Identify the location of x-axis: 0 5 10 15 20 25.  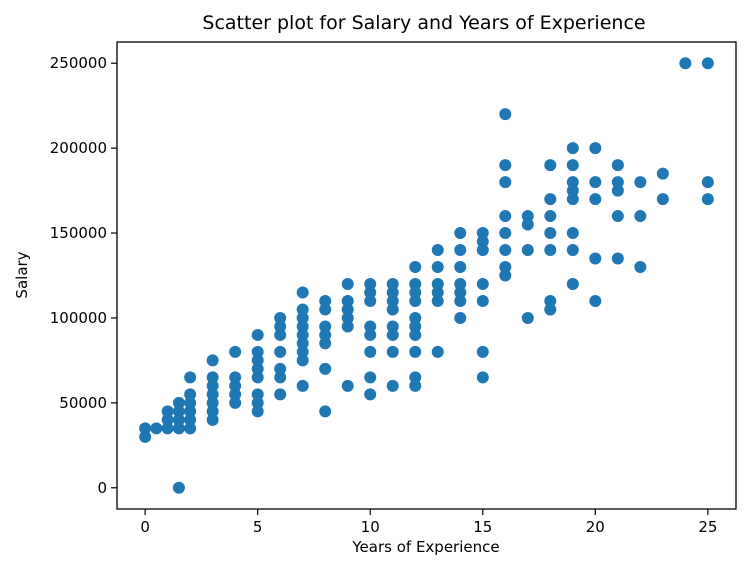
(428, 522).